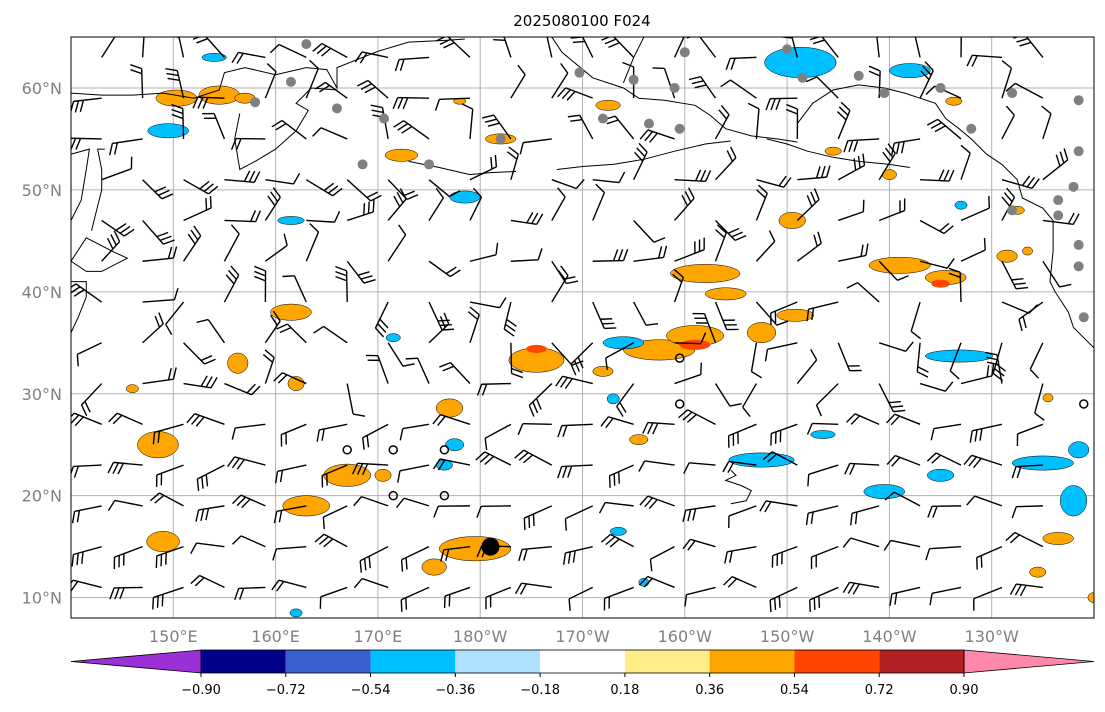  I want to click on lat-label: 50°N, so click(42, 190).